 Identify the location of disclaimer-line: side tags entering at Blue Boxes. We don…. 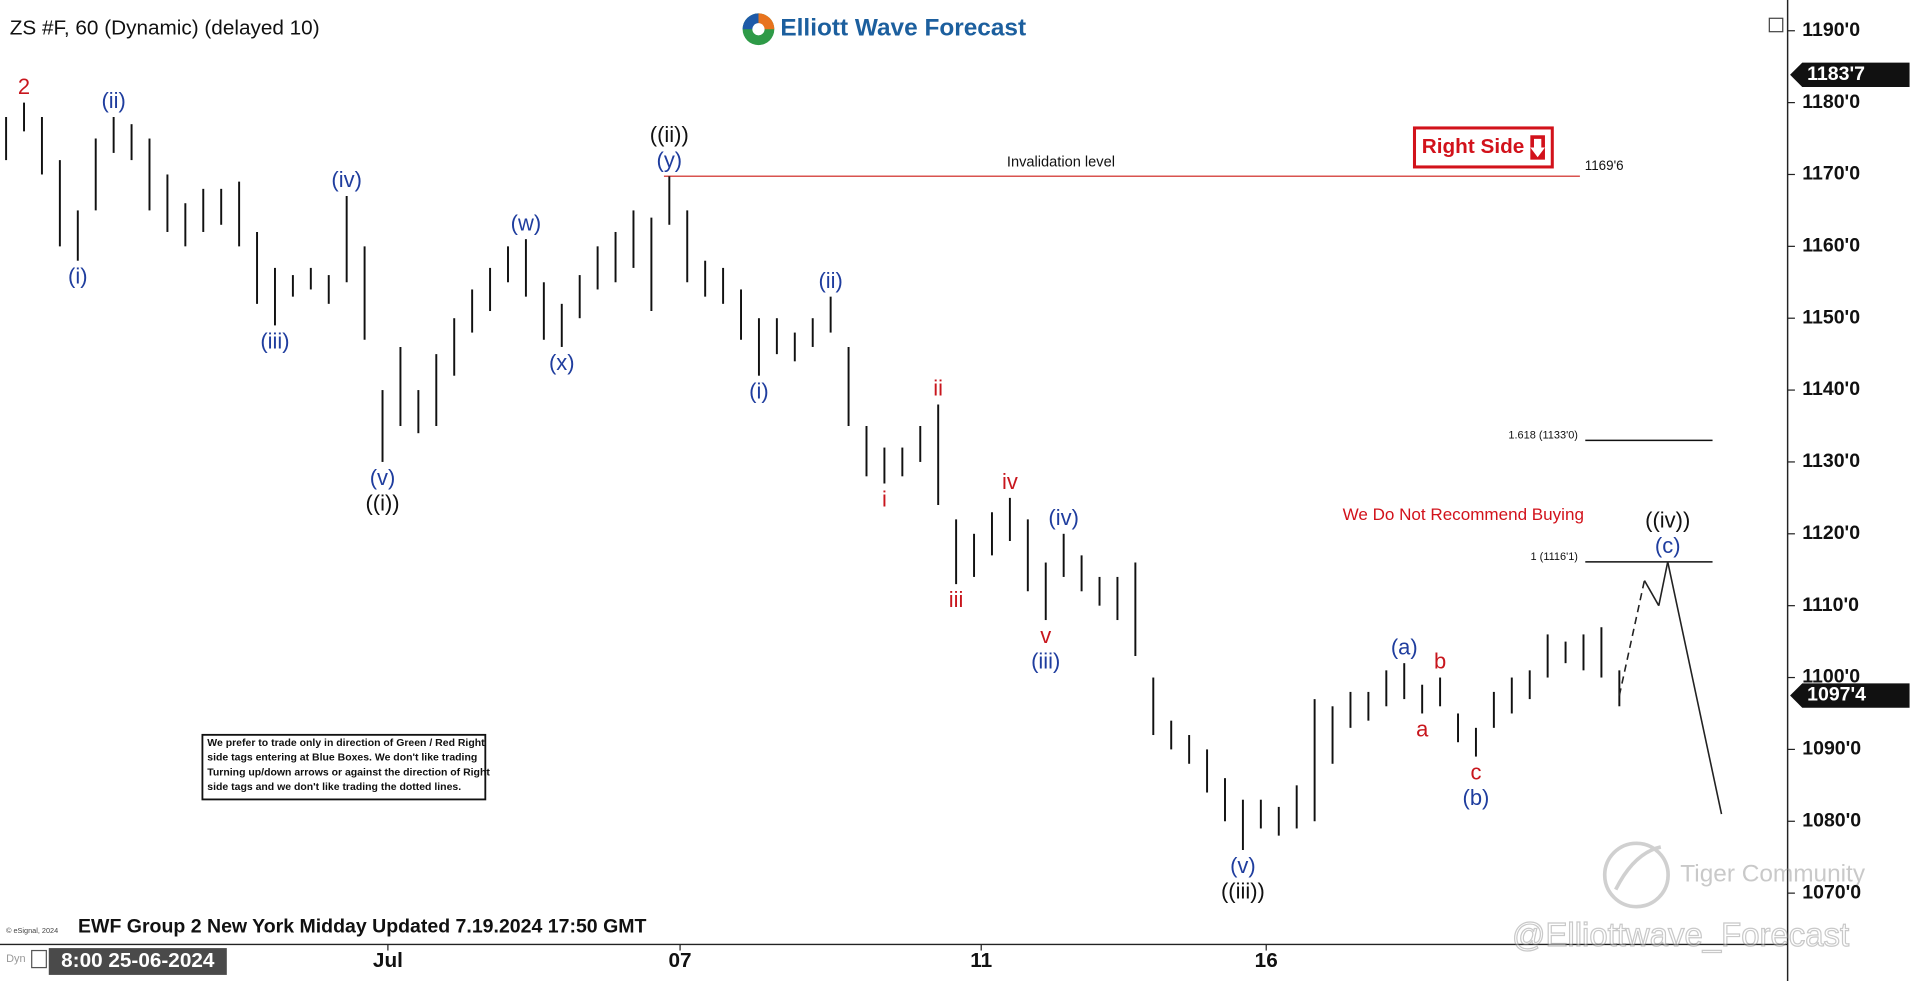
(342, 758).